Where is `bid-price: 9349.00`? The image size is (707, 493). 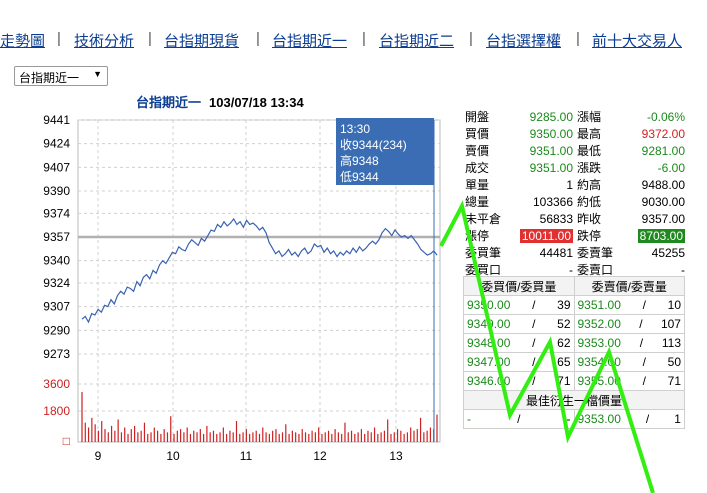
bid-price: 9349.00 is located at coordinates (489, 324).